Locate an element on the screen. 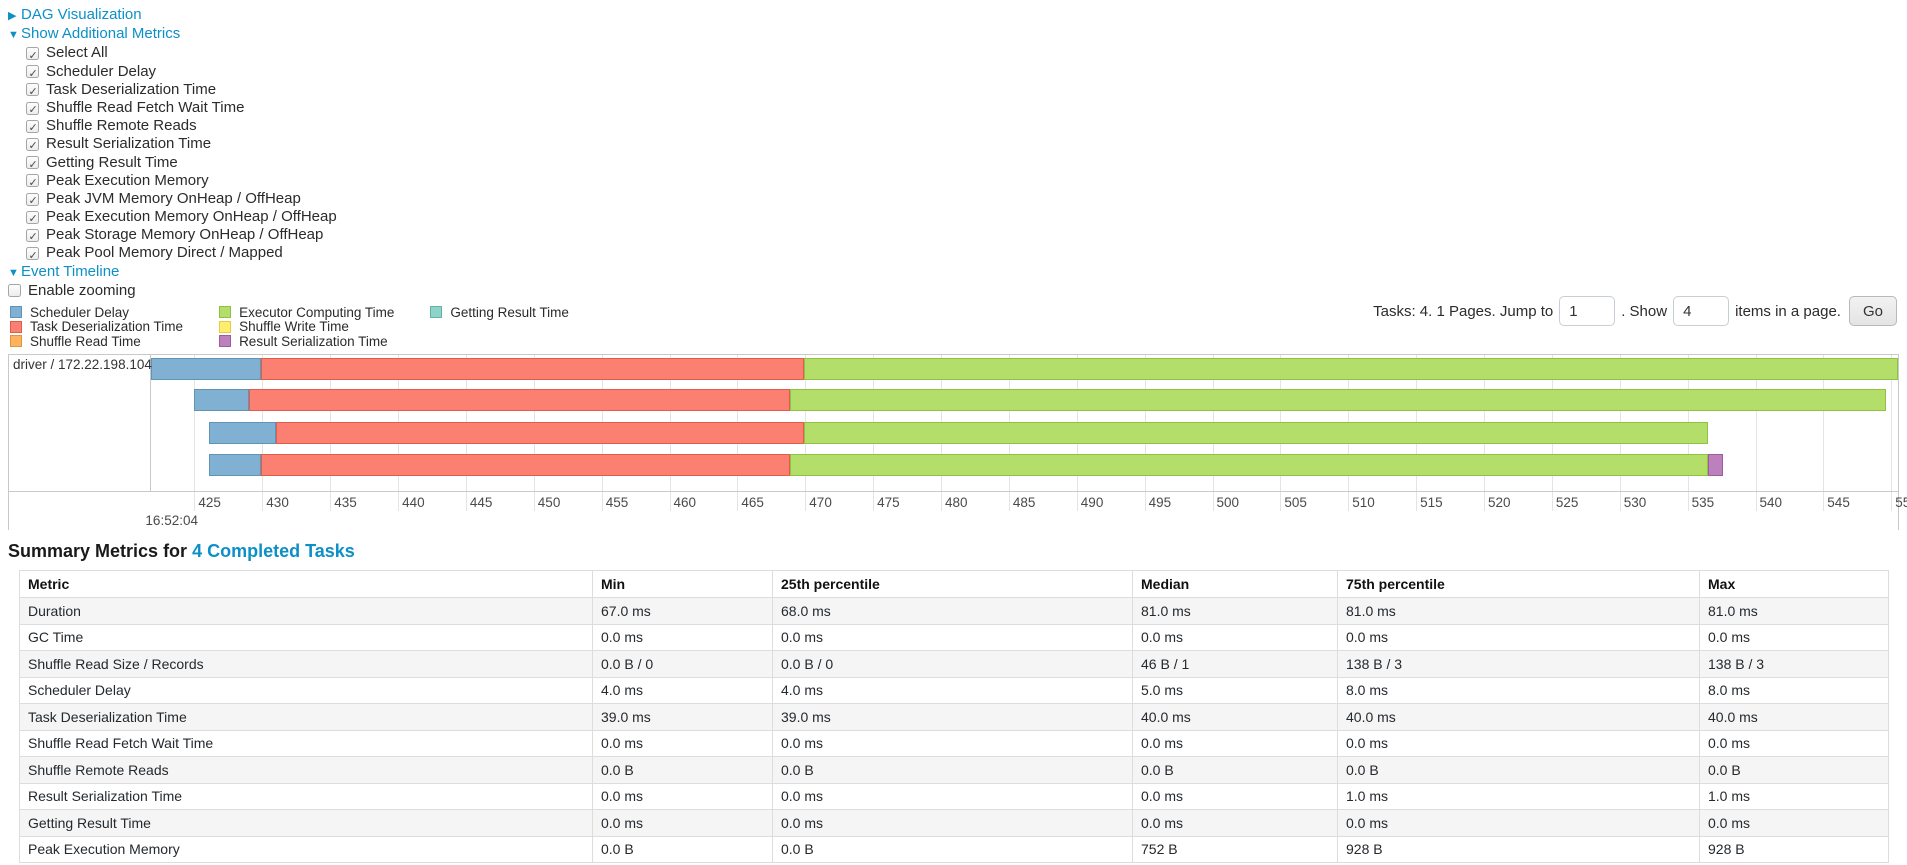  summary-metrics-title: Summary Metrics for 4 Completed Tasks is located at coordinates (181, 551).